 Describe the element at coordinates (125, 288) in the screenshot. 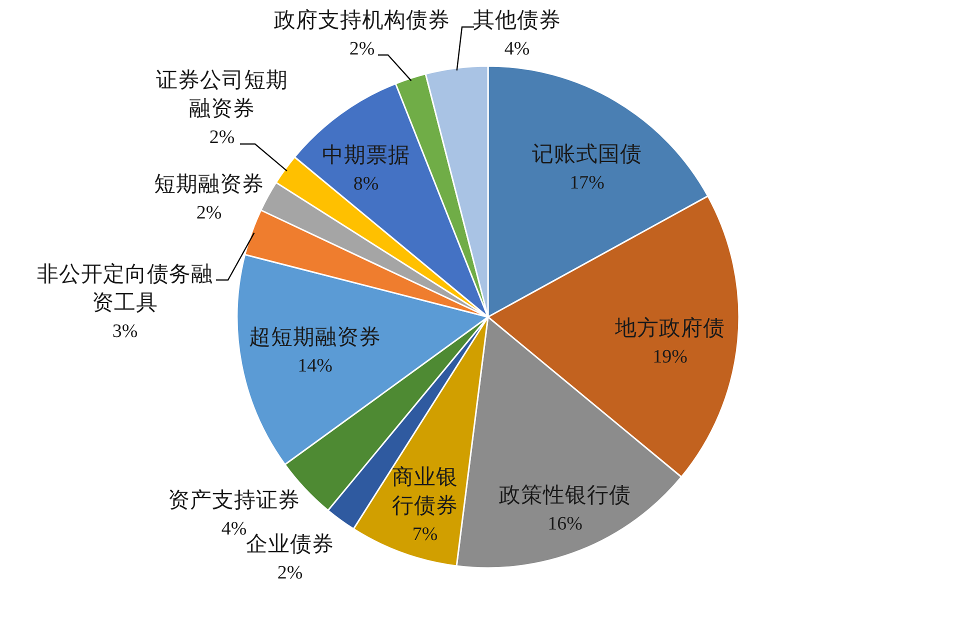

I see `slice-label: 非公开定向债务融资工具` at that location.